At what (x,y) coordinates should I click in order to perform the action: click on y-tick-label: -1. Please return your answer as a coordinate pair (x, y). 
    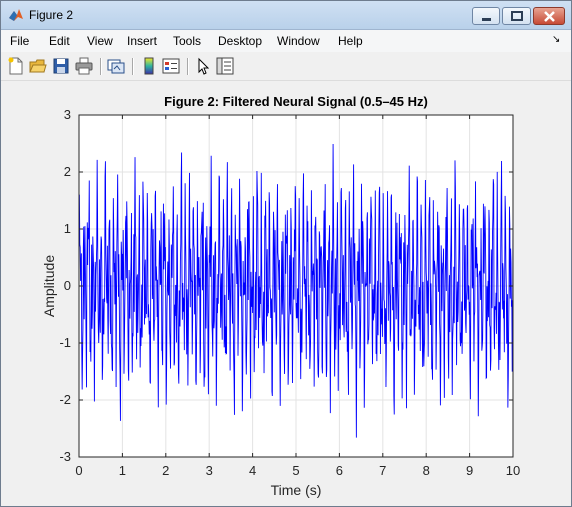
    Looking at the image, I should click on (65, 342).